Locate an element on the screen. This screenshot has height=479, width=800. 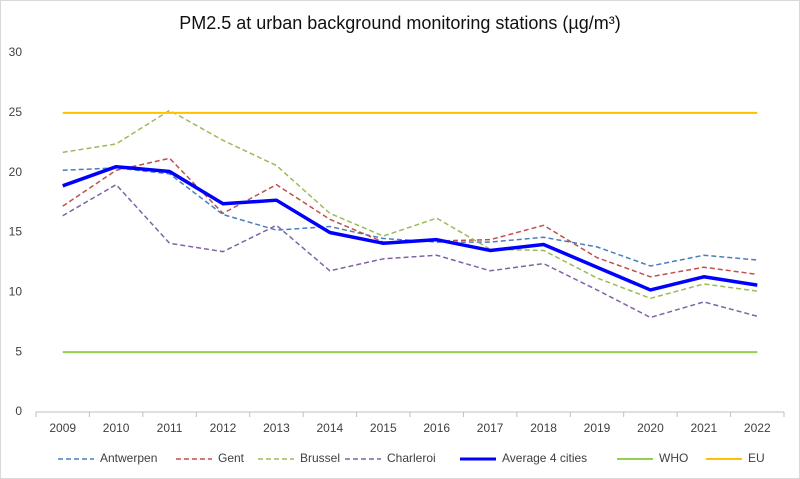
x-tick-label: 2015 is located at coordinates (383, 428).